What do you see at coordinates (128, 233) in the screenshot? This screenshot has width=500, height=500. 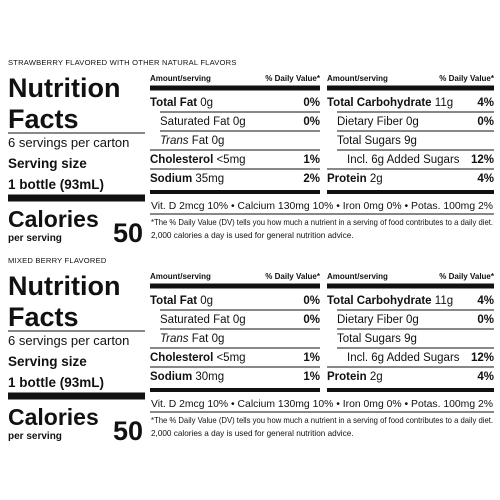 I see `calories: 50` at bounding box center [128, 233].